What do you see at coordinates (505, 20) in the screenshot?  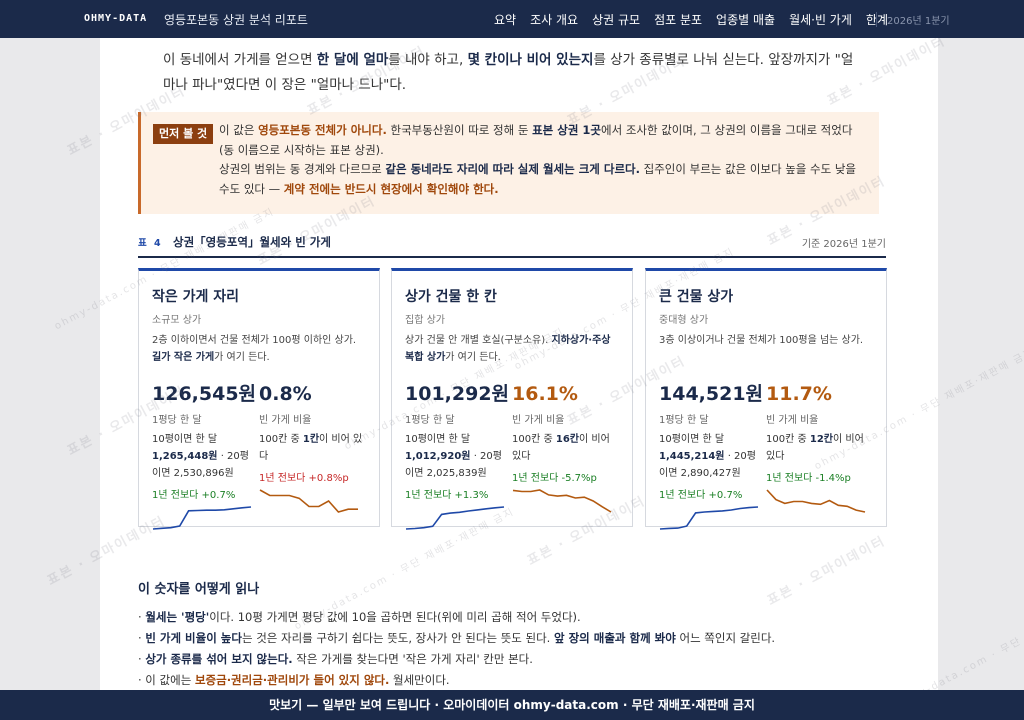 I see `nav-link: 요약` at bounding box center [505, 20].